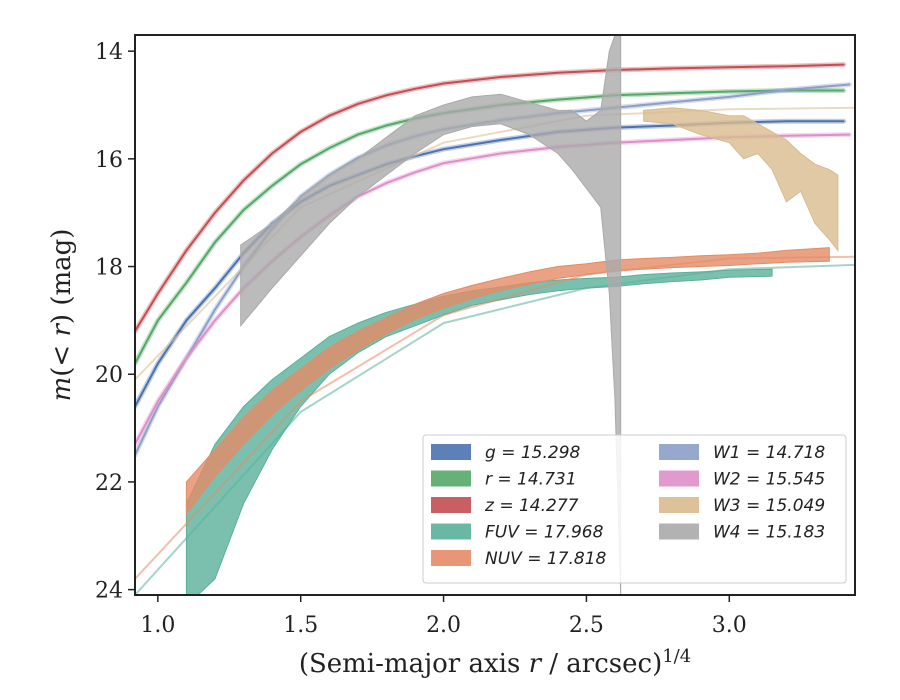 This screenshot has height=700, width=900. I want to click on legend-swatch-fuv, so click(451, 531).